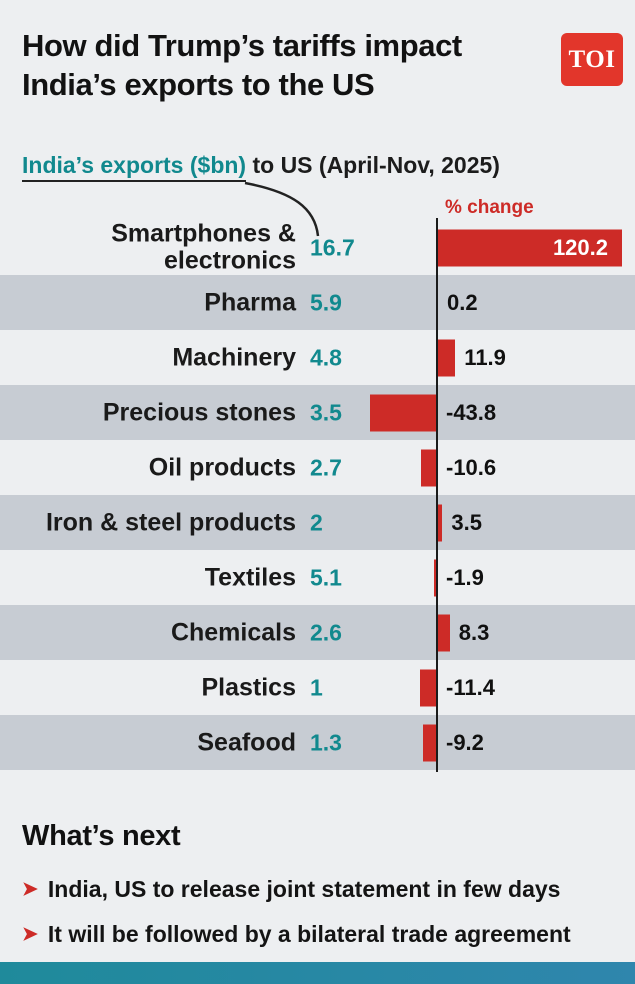 This screenshot has width=635, height=984. What do you see at coordinates (326, 632) in the screenshot?
I see `export-value: 2.6` at bounding box center [326, 632].